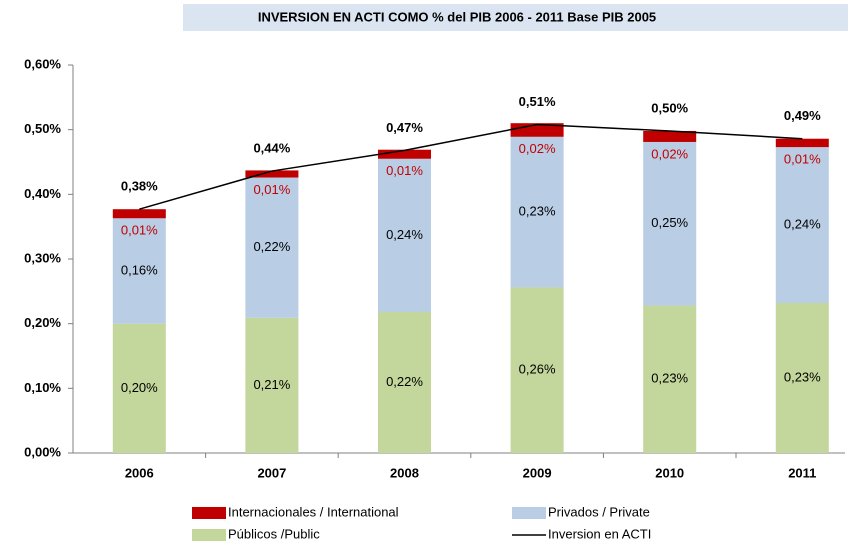 The height and width of the screenshot is (547, 853). I want to click on y-tick-label: 0,20%, so click(42, 322).